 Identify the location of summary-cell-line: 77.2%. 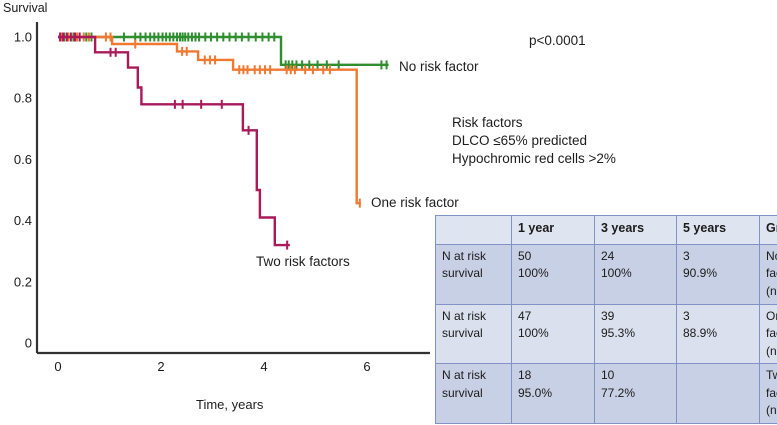
(618, 392).